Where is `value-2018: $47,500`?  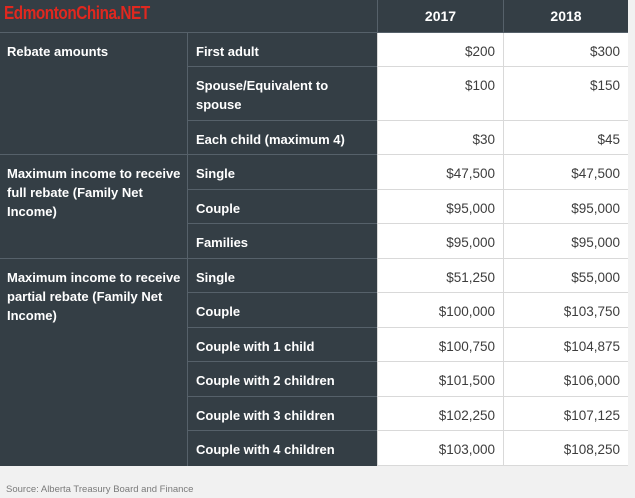 value-2018: $47,500 is located at coordinates (565, 172).